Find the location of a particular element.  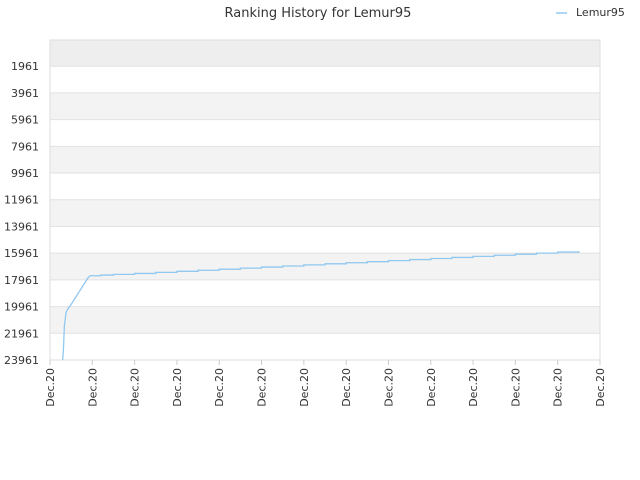

y-tick-label: 1961 is located at coordinates (25, 66).